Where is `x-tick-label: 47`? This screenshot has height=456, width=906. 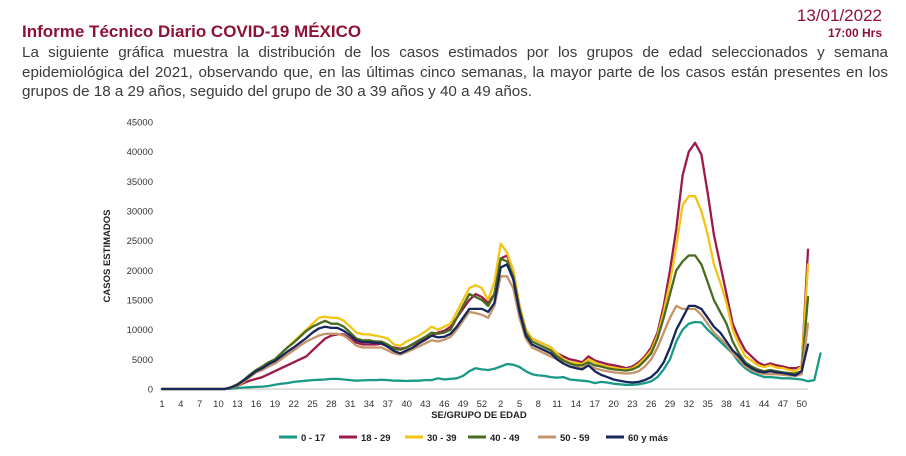 x-tick-label: 47 is located at coordinates (783, 404).